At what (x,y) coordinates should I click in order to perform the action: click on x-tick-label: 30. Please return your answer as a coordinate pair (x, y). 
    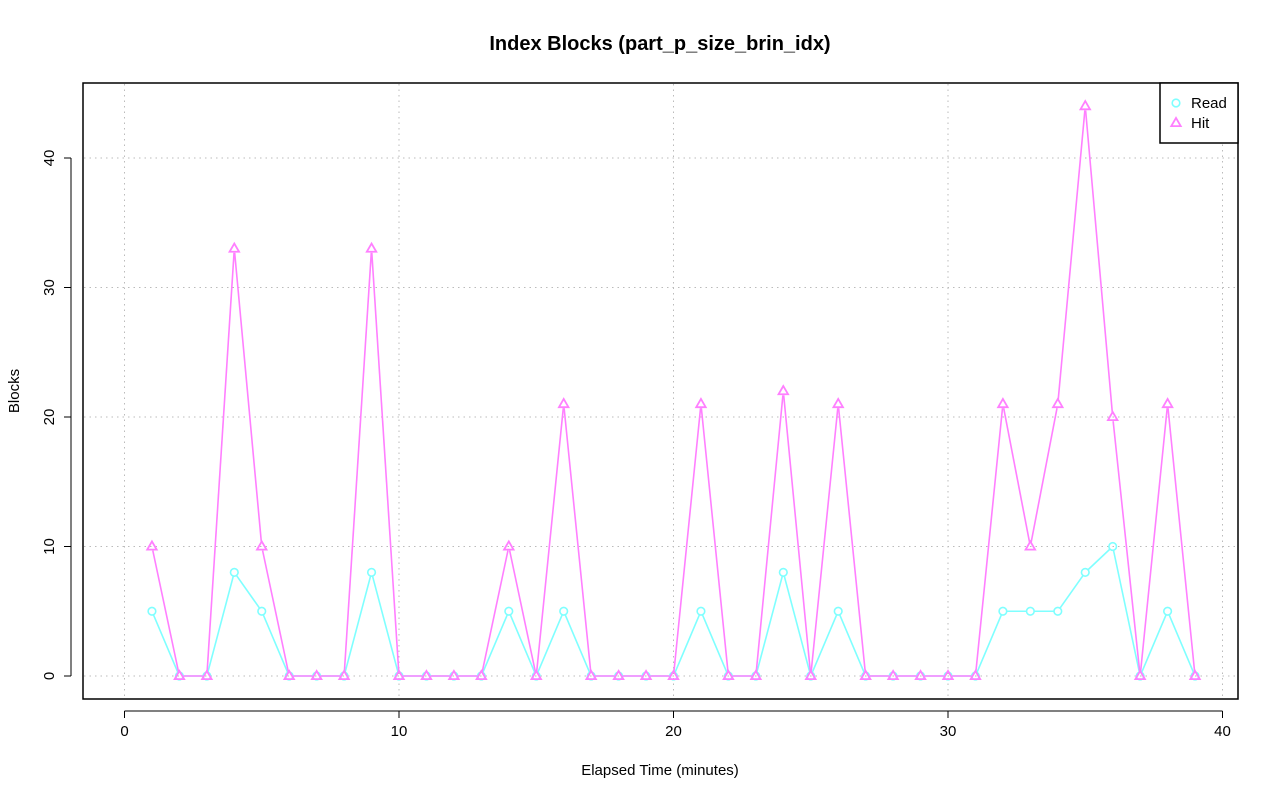
    Looking at the image, I should click on (948, 731).